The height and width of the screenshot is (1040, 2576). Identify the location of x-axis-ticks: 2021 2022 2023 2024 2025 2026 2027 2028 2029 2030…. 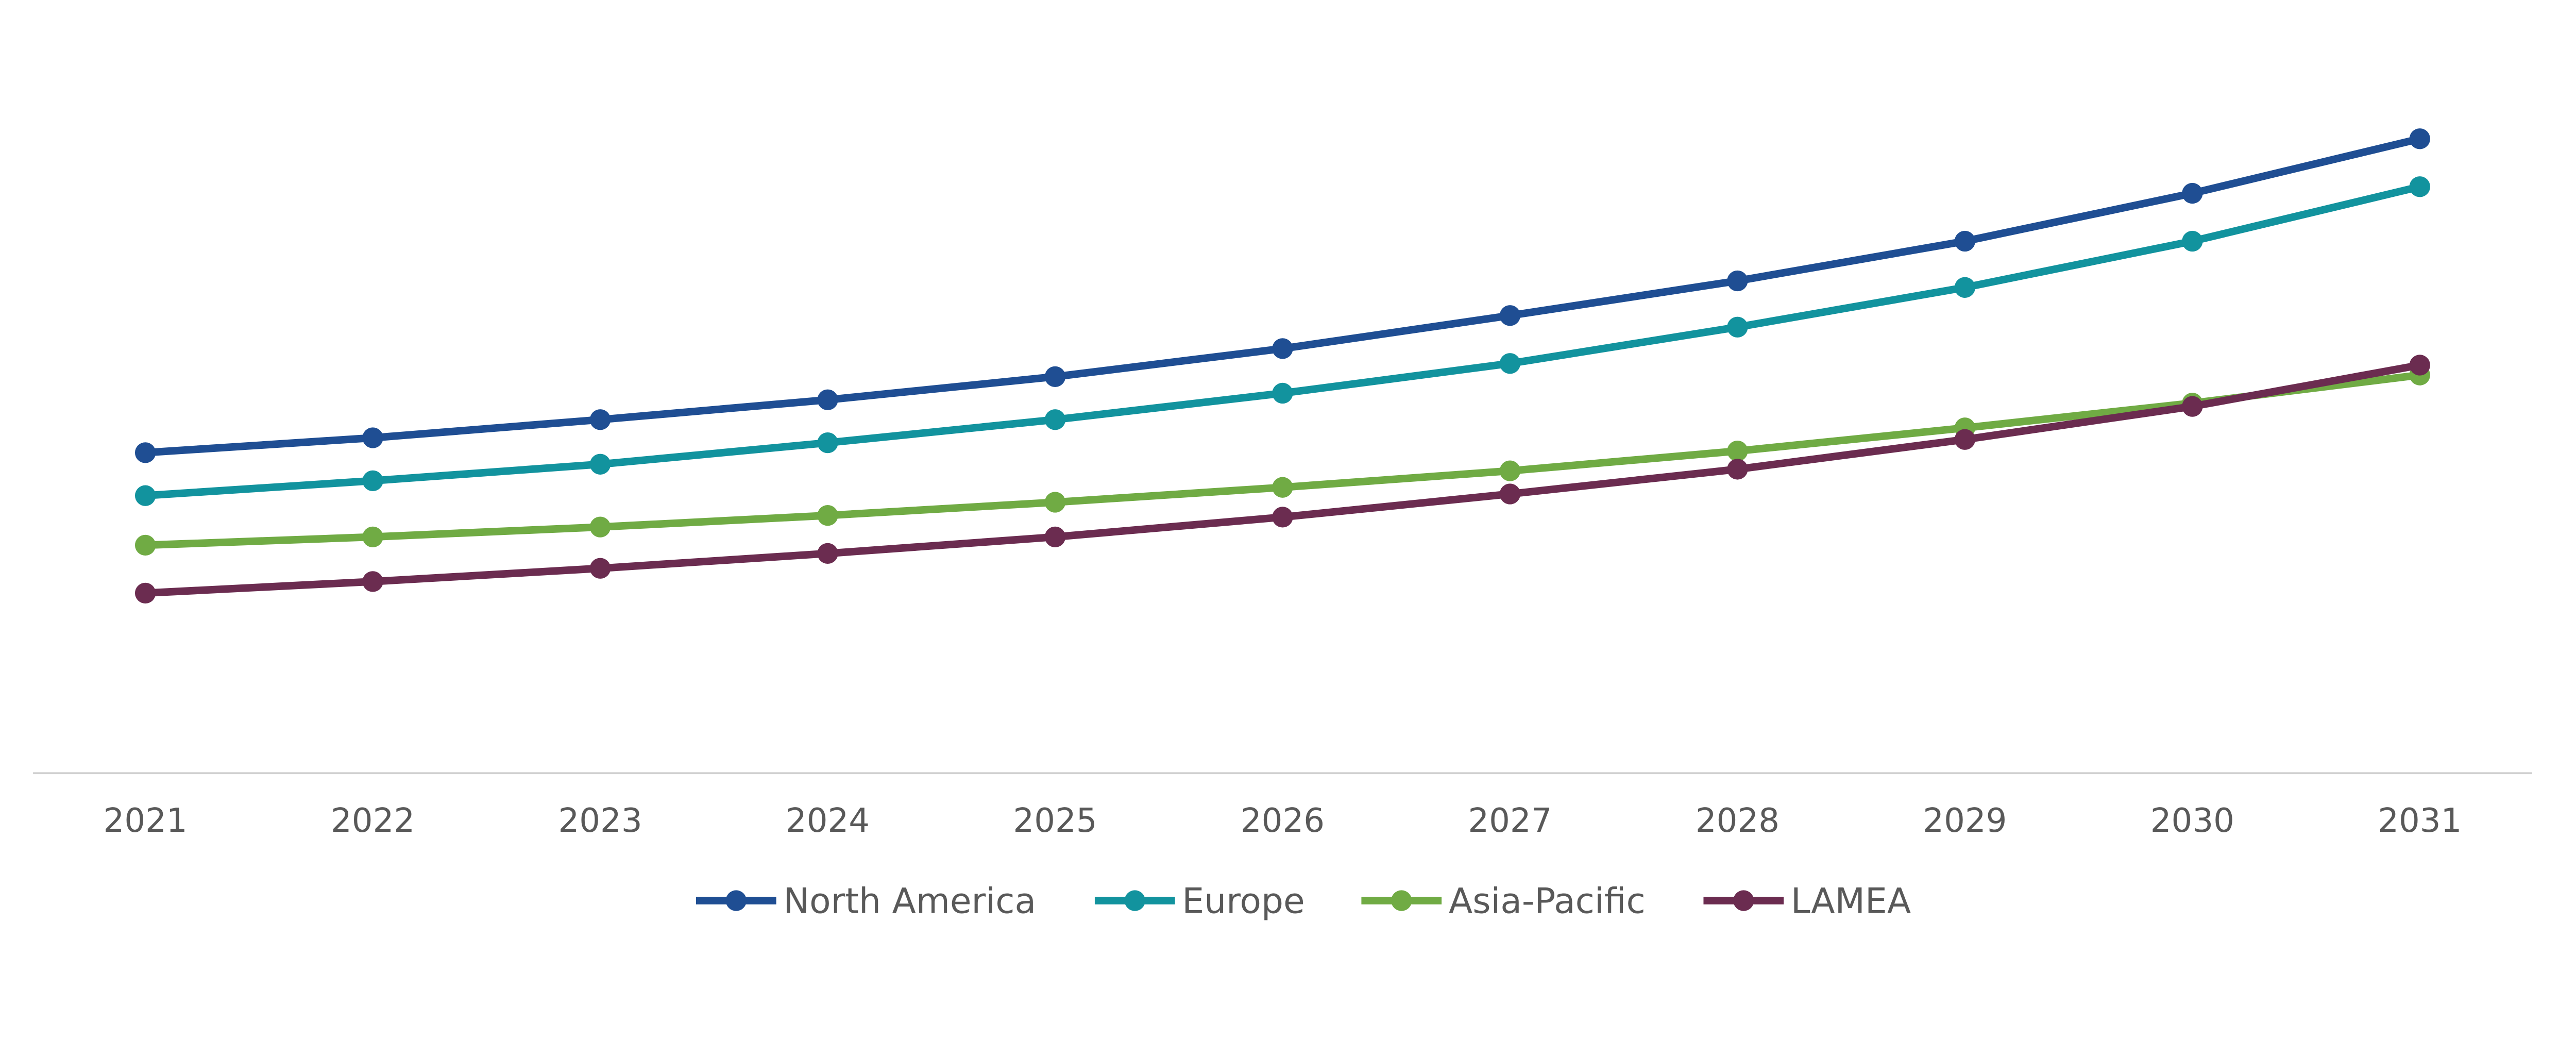
(1283, 820).